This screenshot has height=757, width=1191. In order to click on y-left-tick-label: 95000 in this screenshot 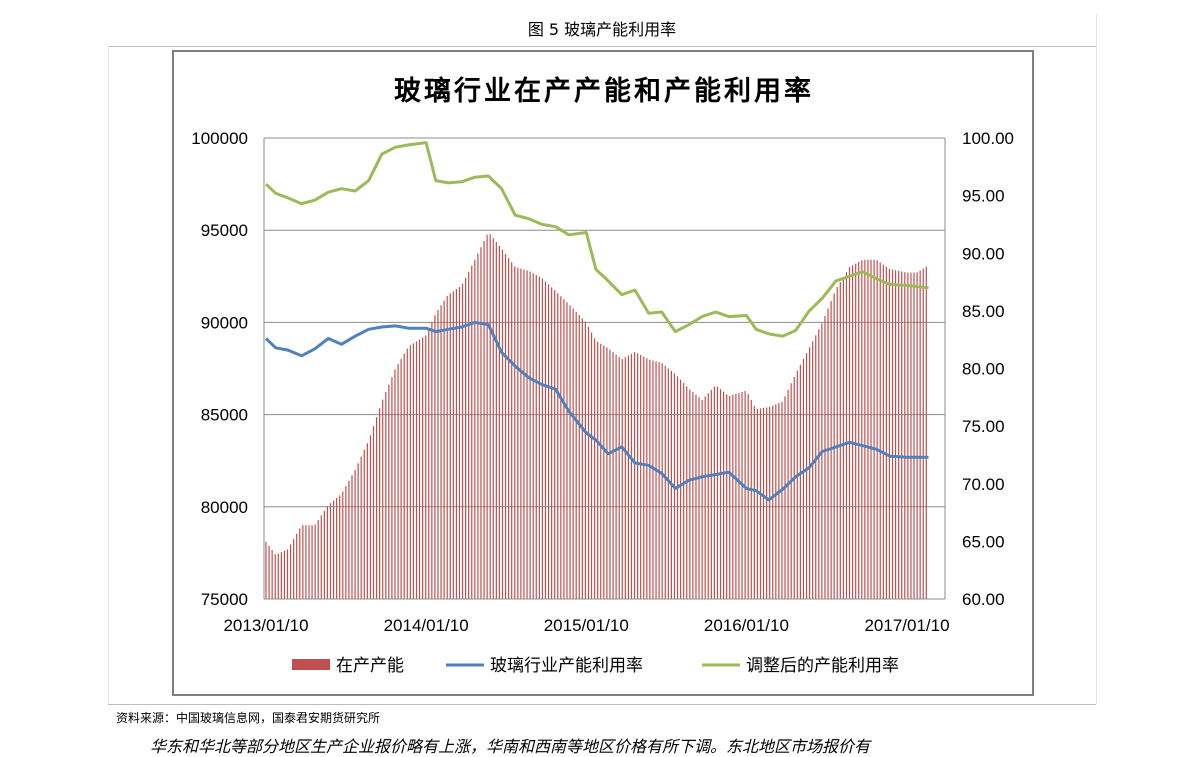, I will do `click(224, 230)`.